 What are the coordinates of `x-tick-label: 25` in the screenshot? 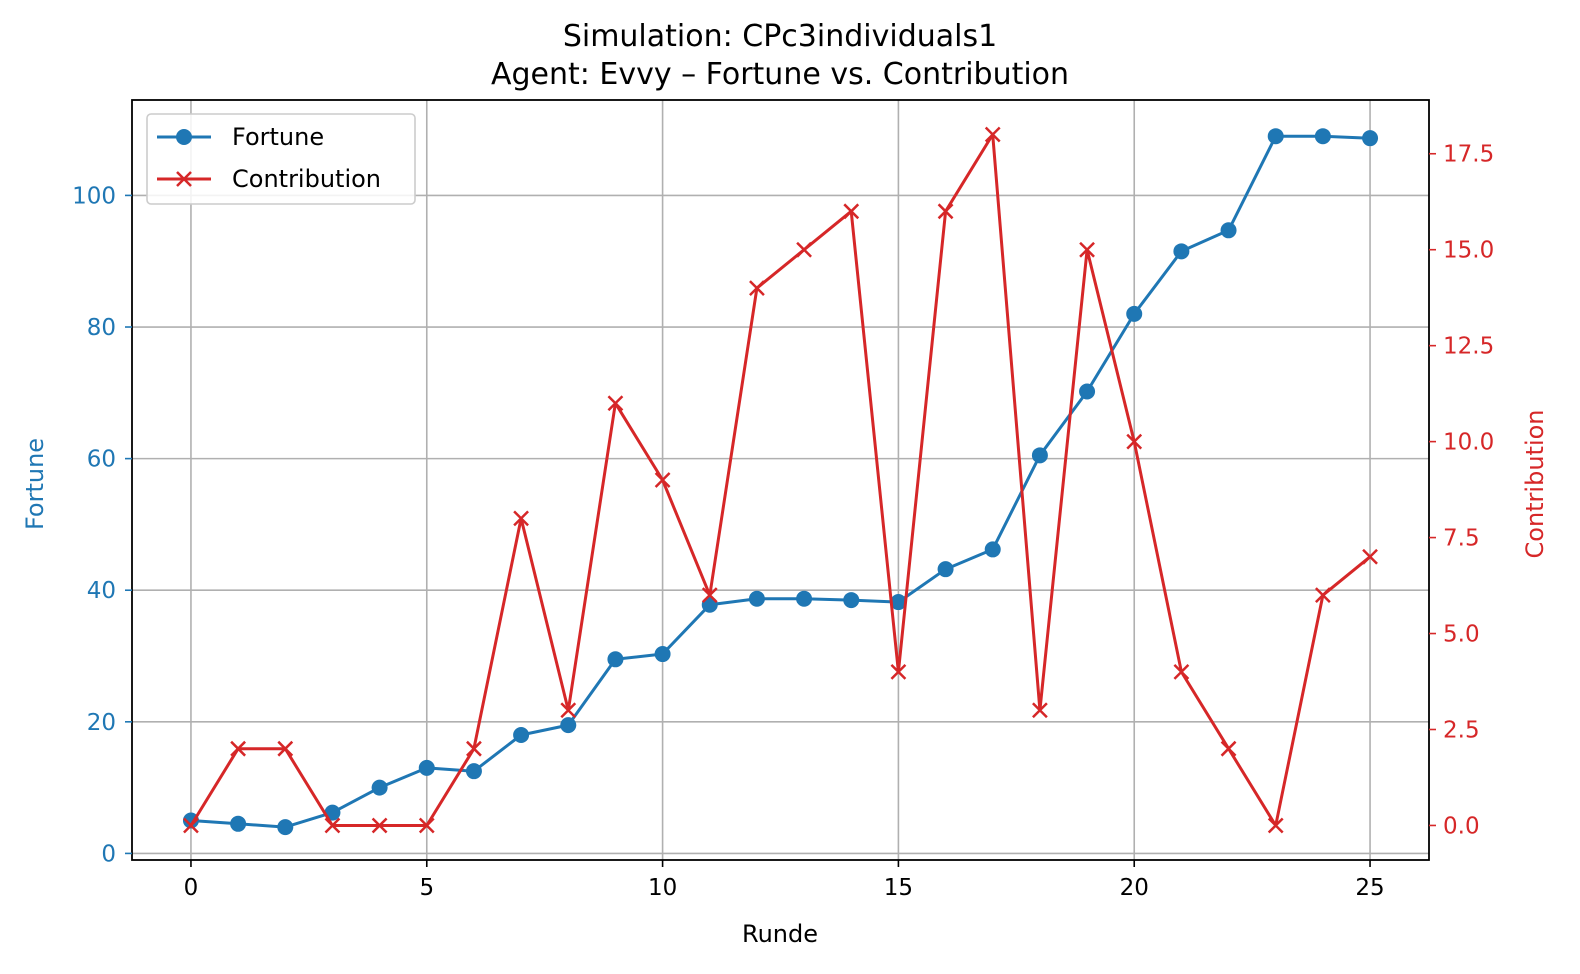 It's located at (1369, 888).